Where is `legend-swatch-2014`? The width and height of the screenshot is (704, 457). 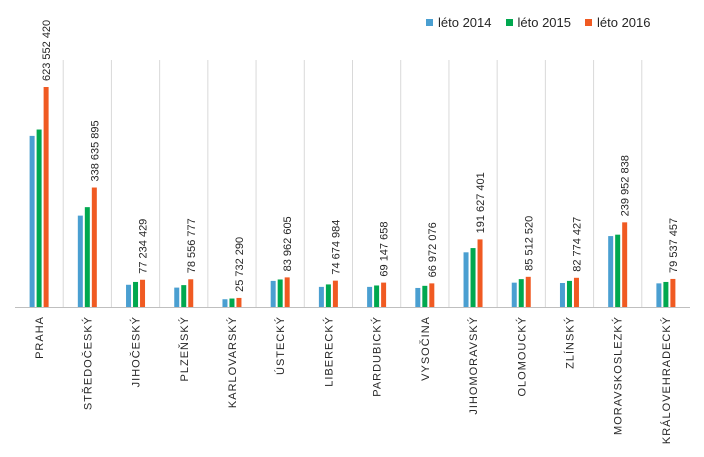 legend-swatch-2014 is located at coordinates (429, 22).